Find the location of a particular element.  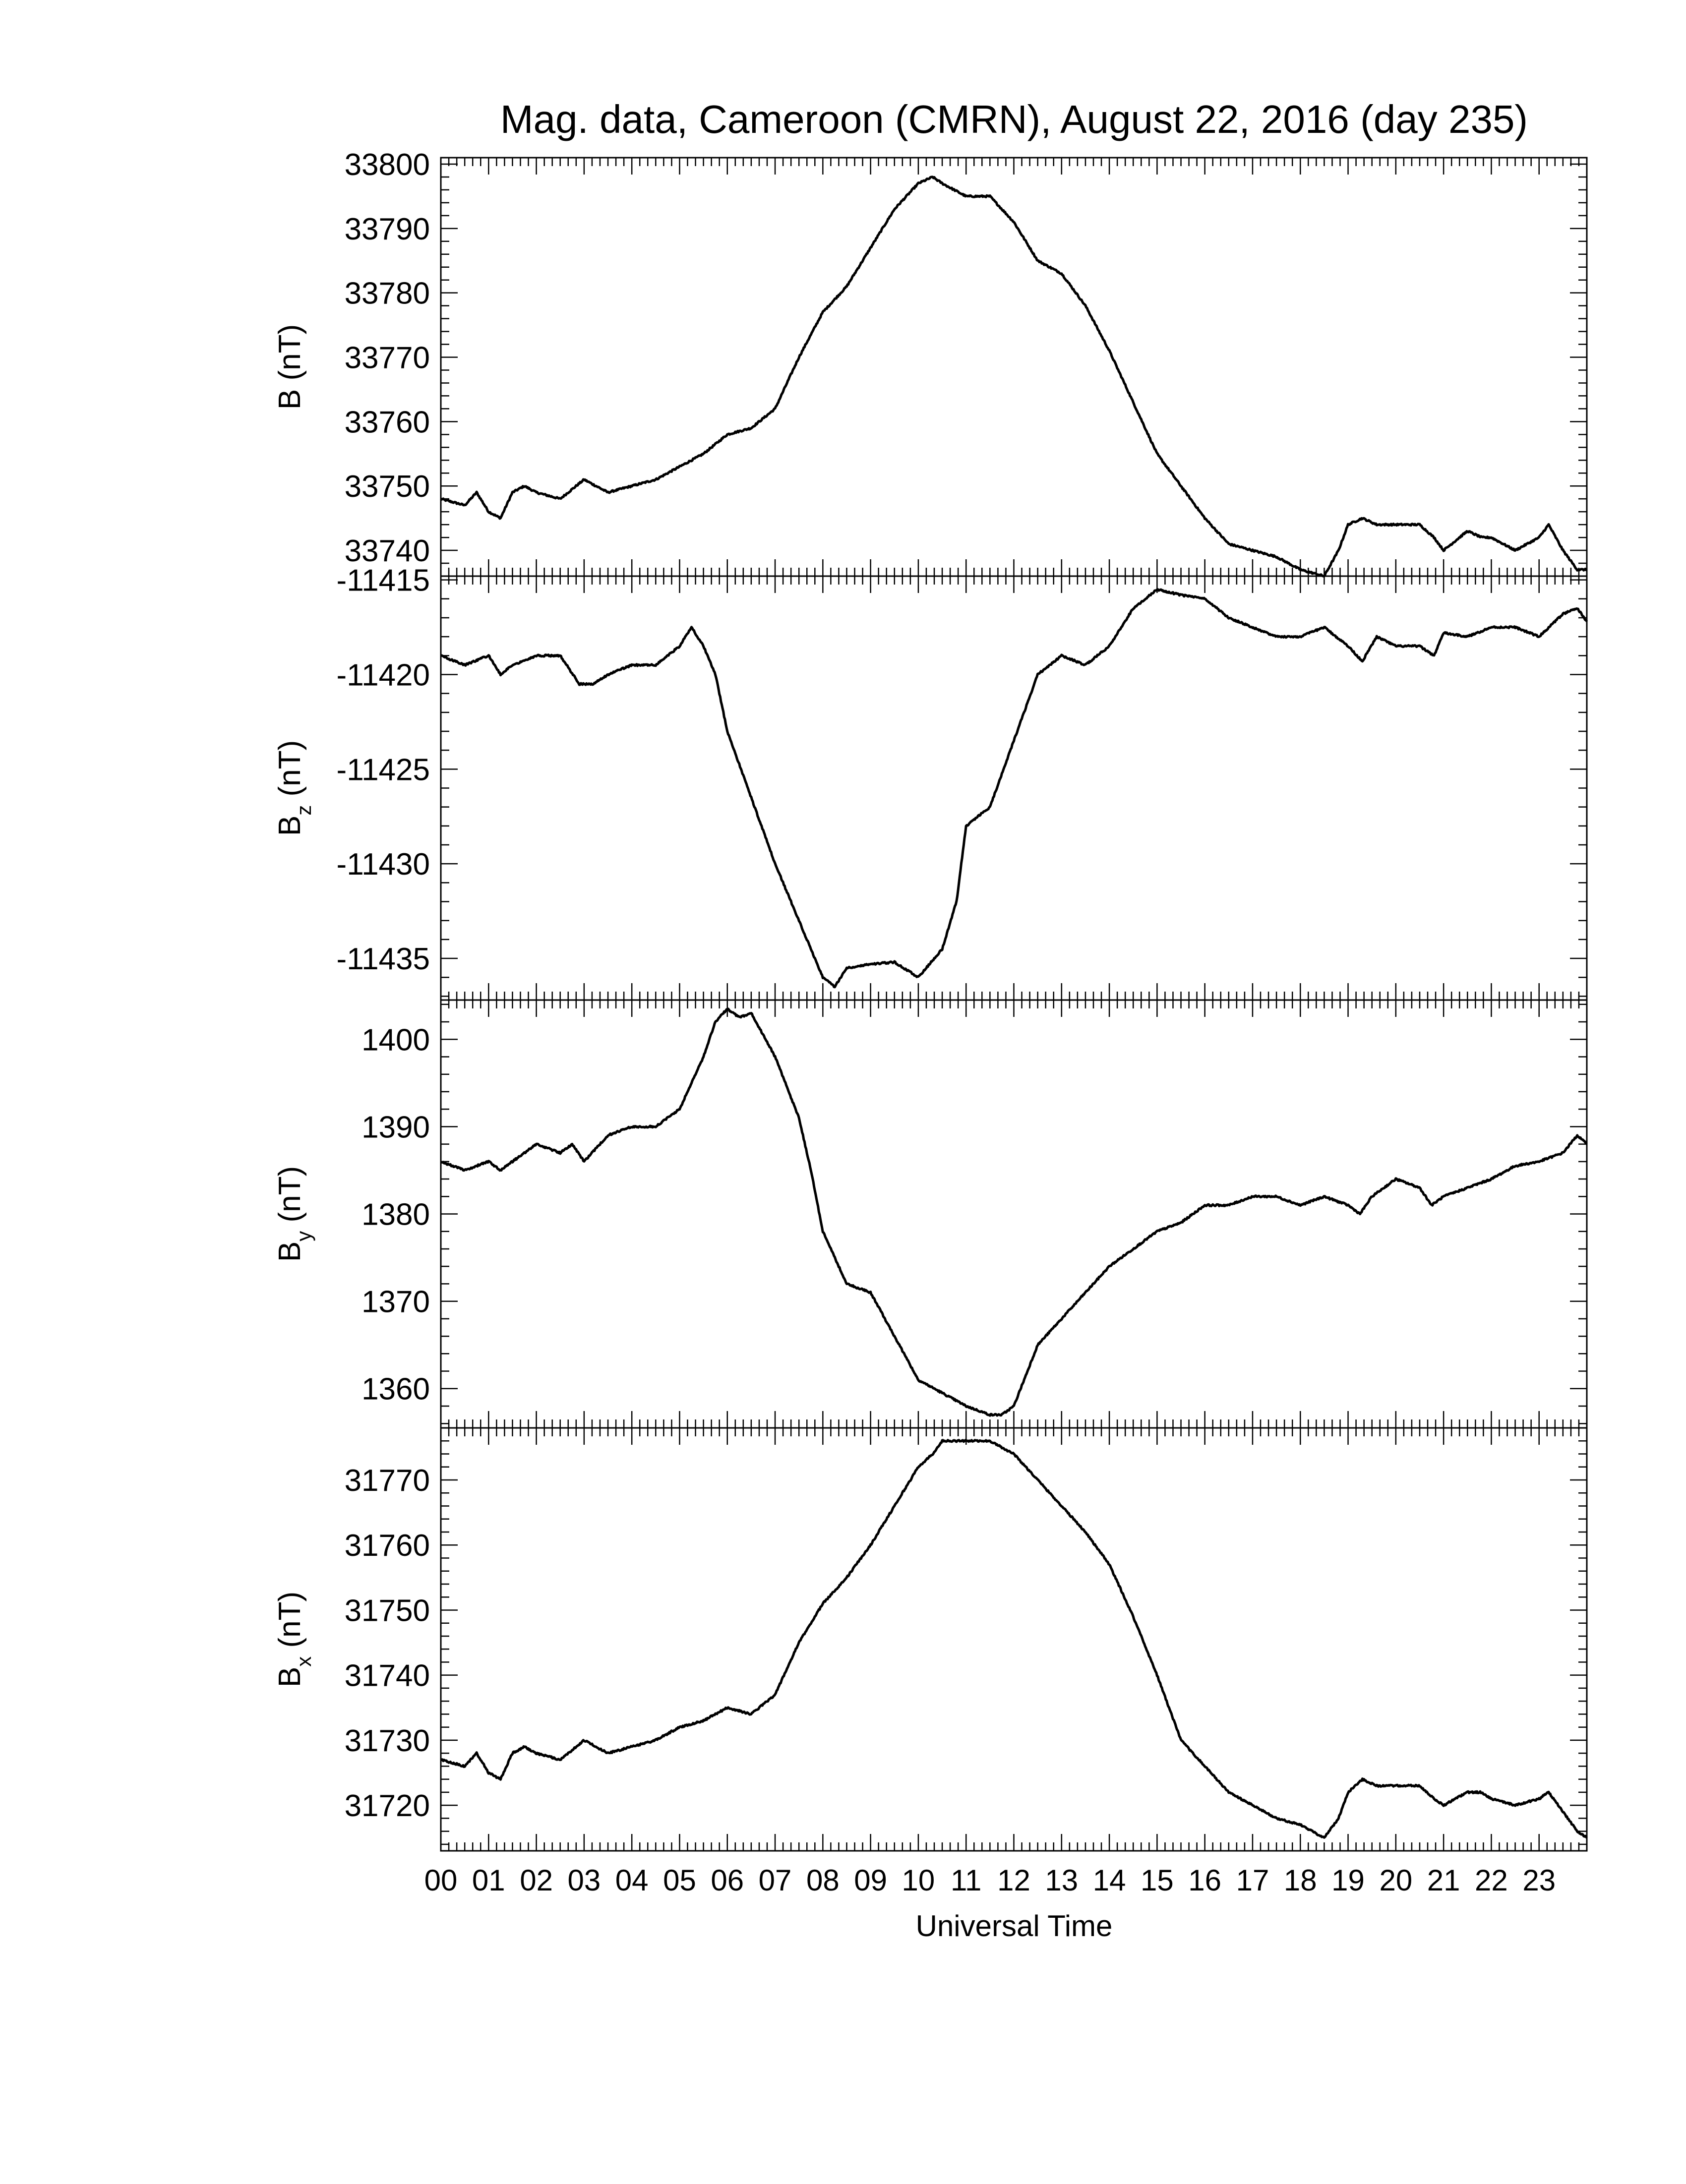

x-tick-label: 19 is located at coordinates (1348, 1880).